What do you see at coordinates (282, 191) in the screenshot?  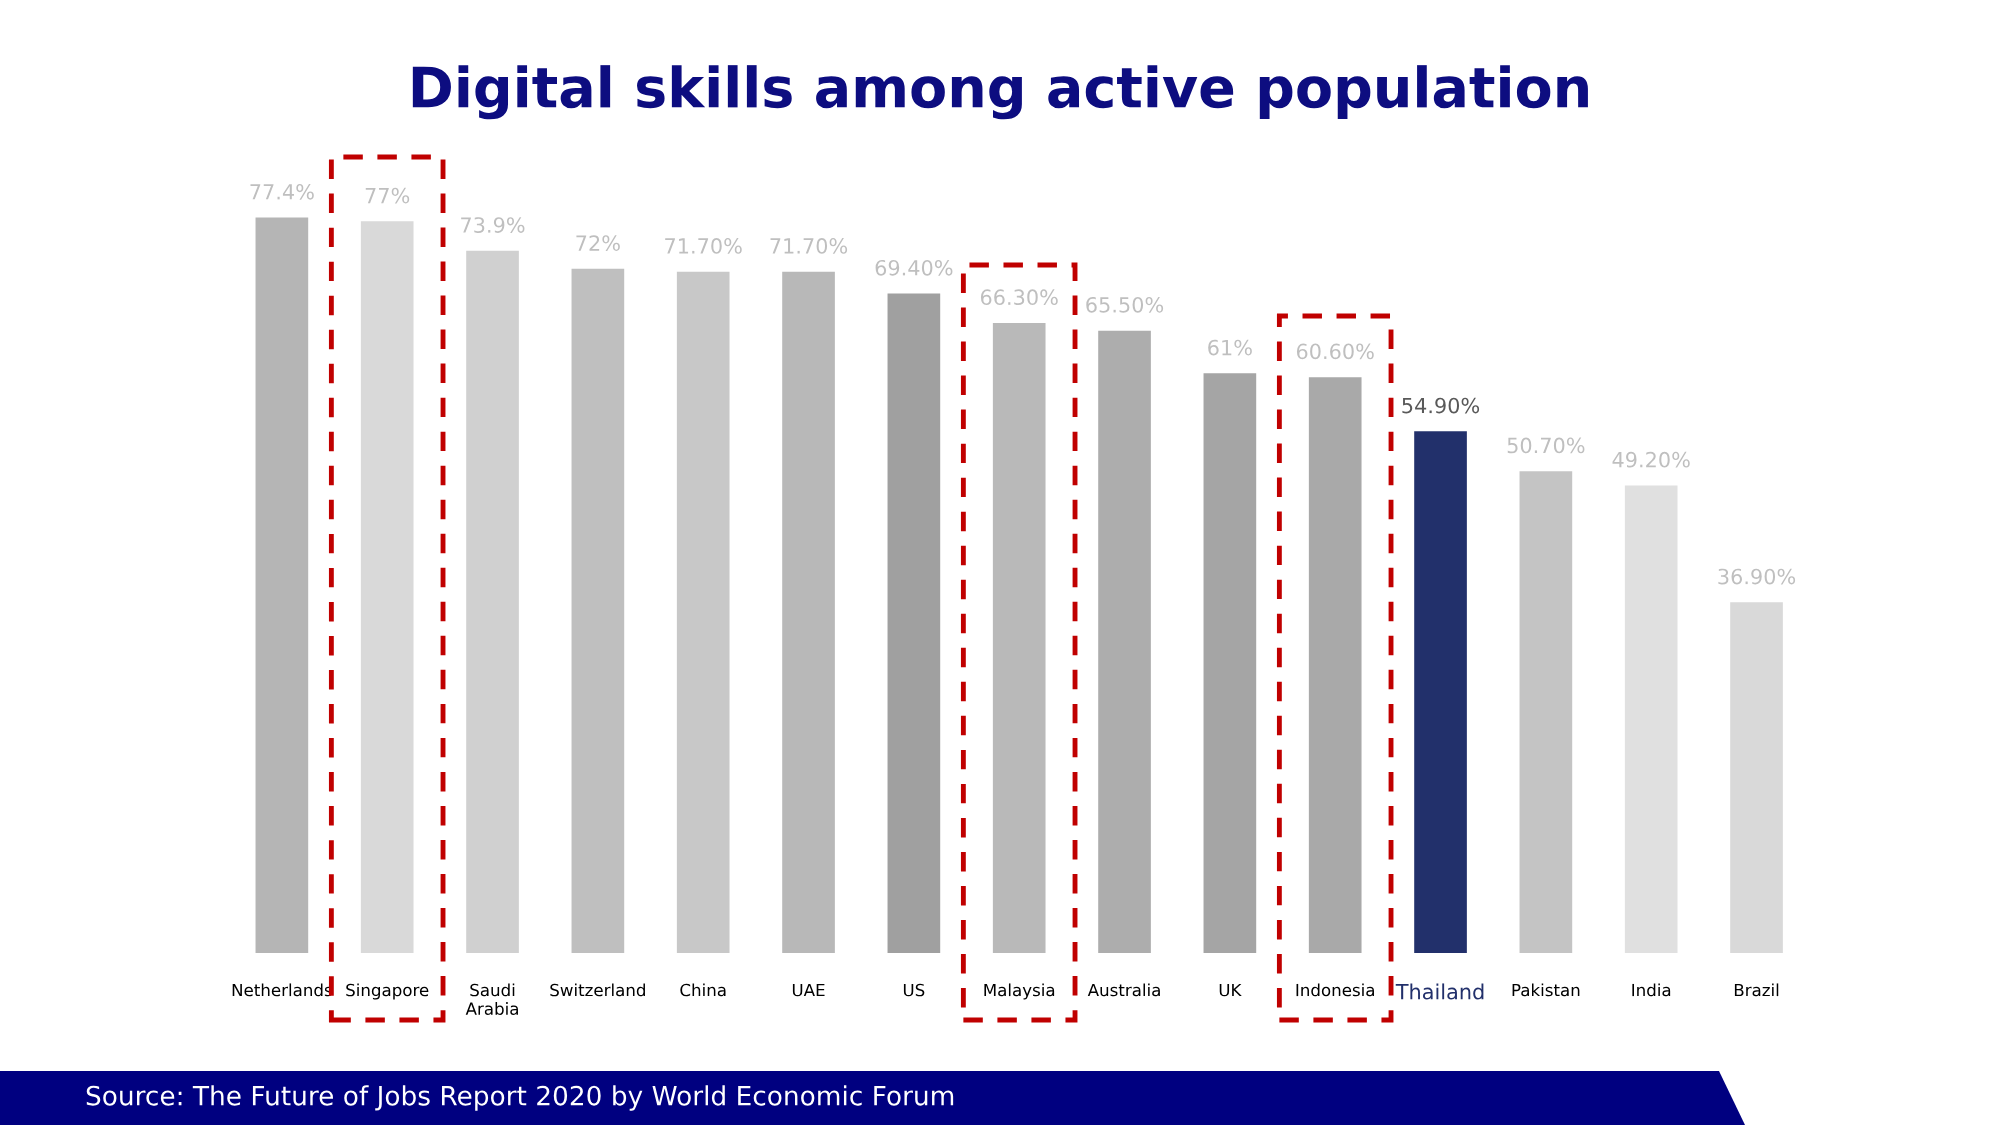 I see `data-label: 77.4%` at bounding box center [282, 191].